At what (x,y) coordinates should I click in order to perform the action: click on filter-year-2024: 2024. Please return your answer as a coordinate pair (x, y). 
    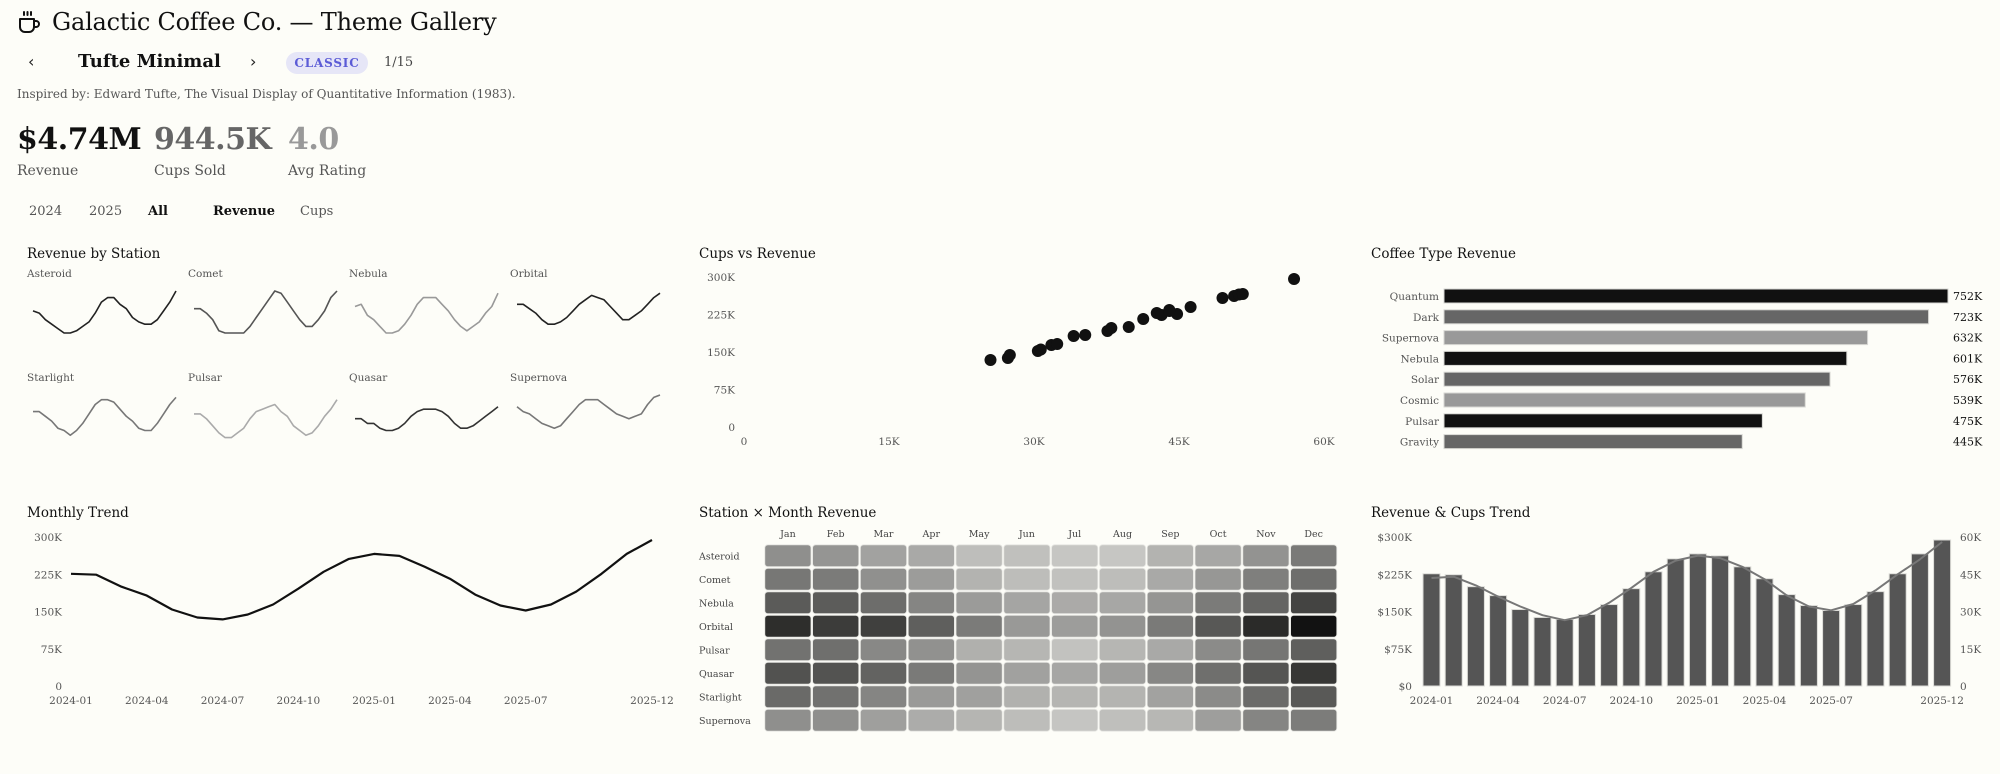
    Looking at the image, I should click on (46, 211).